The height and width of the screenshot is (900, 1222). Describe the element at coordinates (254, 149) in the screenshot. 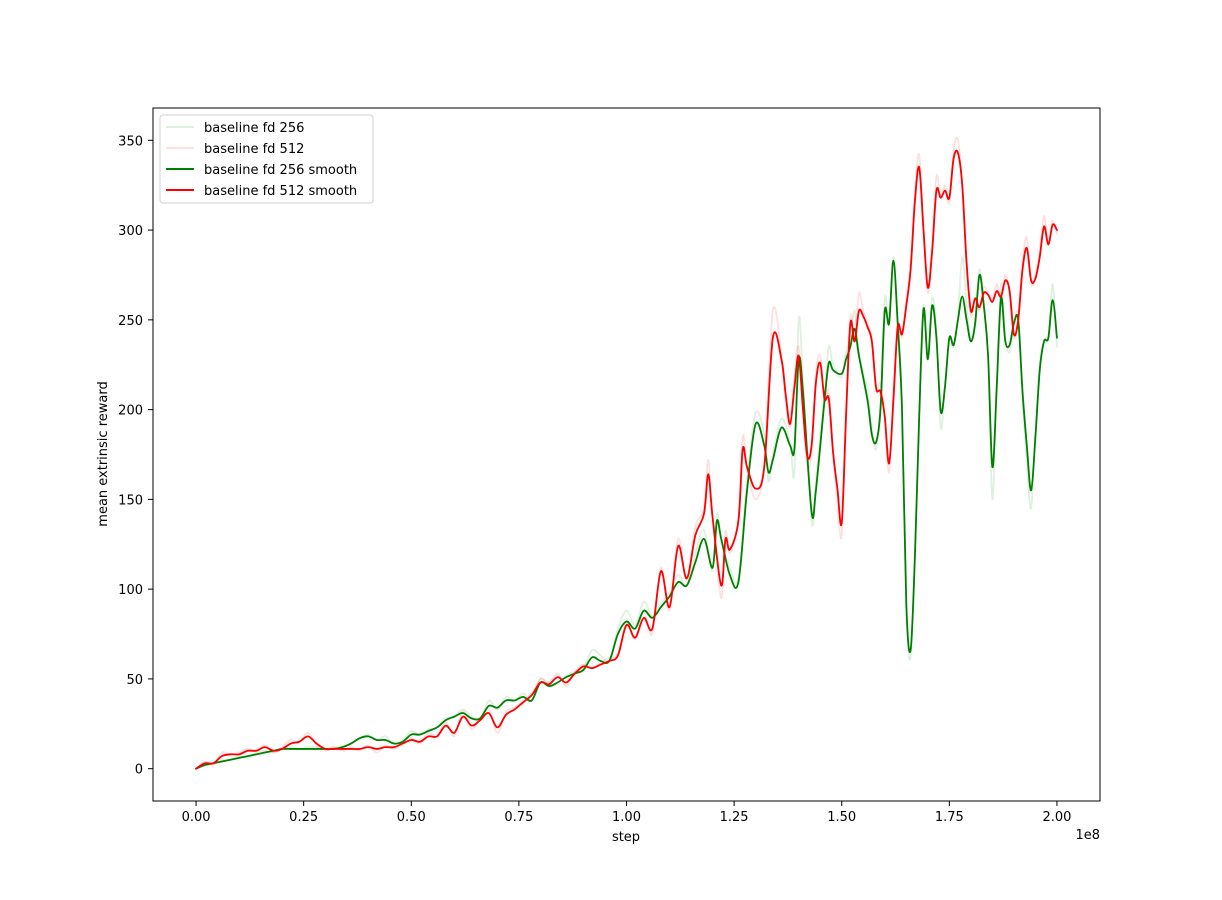

I see `legend-label-1: baseline fd 512` at that location.